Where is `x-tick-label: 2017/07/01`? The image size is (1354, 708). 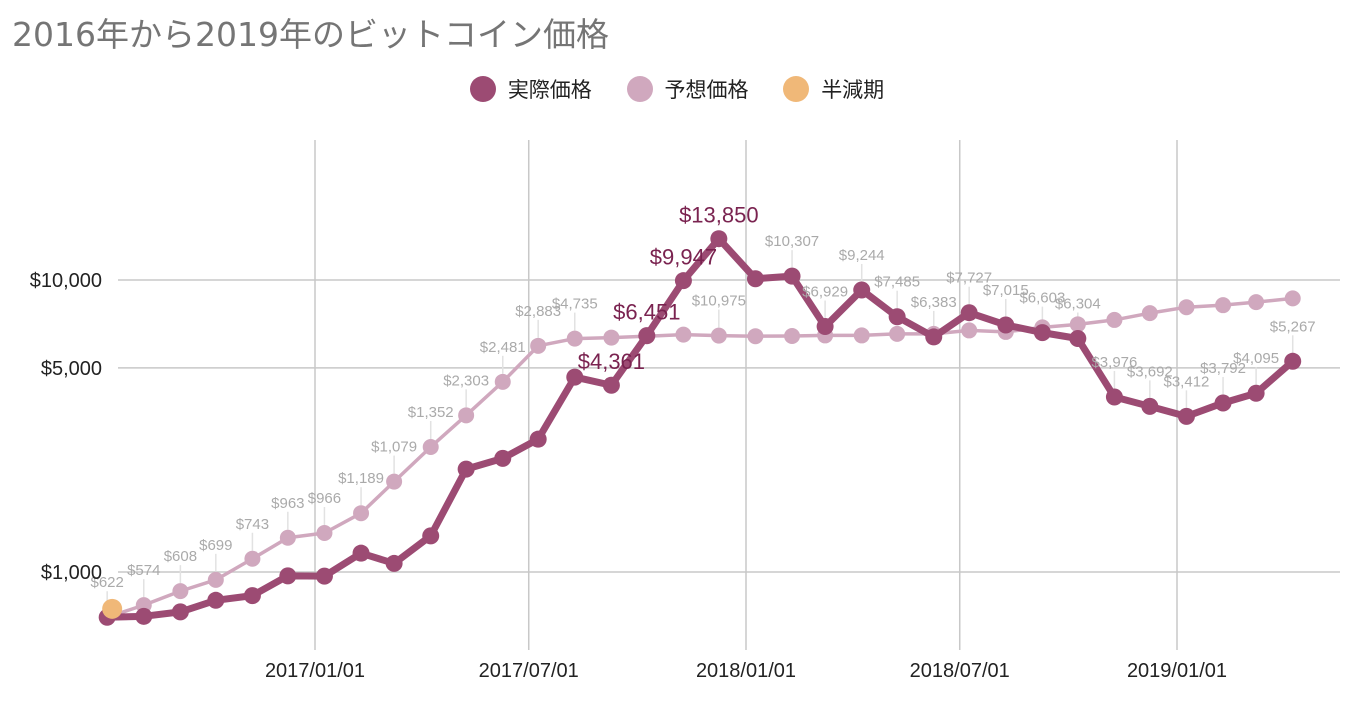
x-tick-label: 2017/07/01 is located at coordinates (529, 671).